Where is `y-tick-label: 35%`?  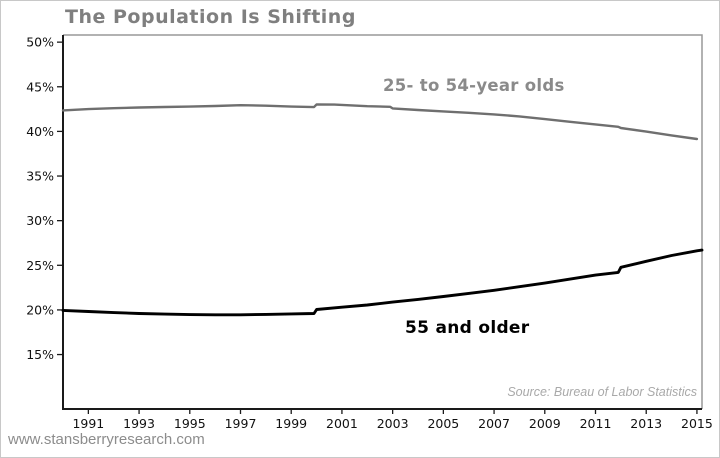 y-tick-label: 35% is located at coordinates (40, 176).